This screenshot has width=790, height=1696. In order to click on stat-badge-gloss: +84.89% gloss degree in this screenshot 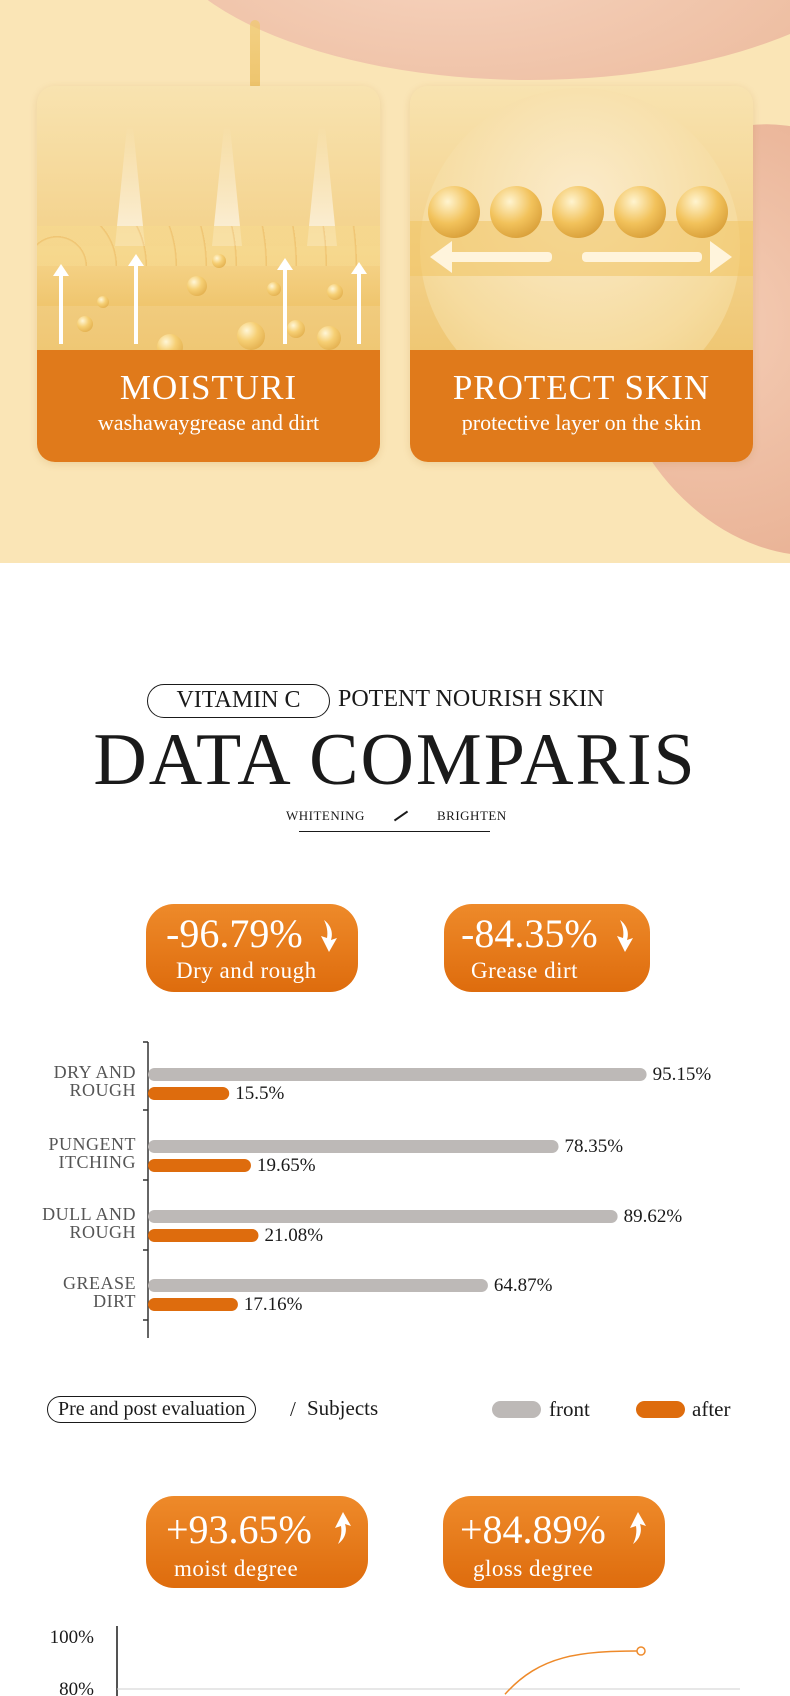, I will do `click(554, 1542)`.